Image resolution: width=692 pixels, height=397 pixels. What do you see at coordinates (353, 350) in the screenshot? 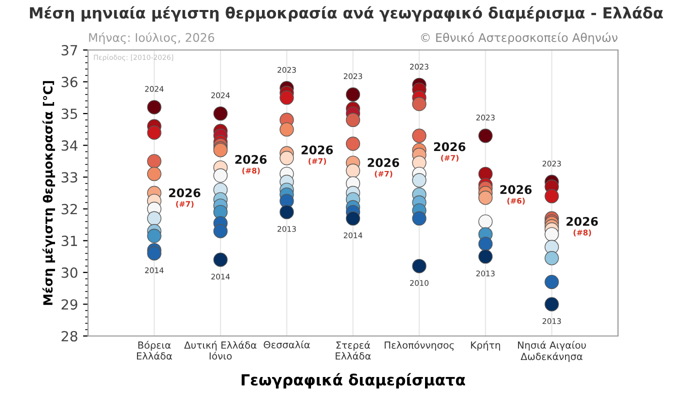
I see `x-tick-label: Στερεά Ελλάδα` at bounding box center [353, 350].